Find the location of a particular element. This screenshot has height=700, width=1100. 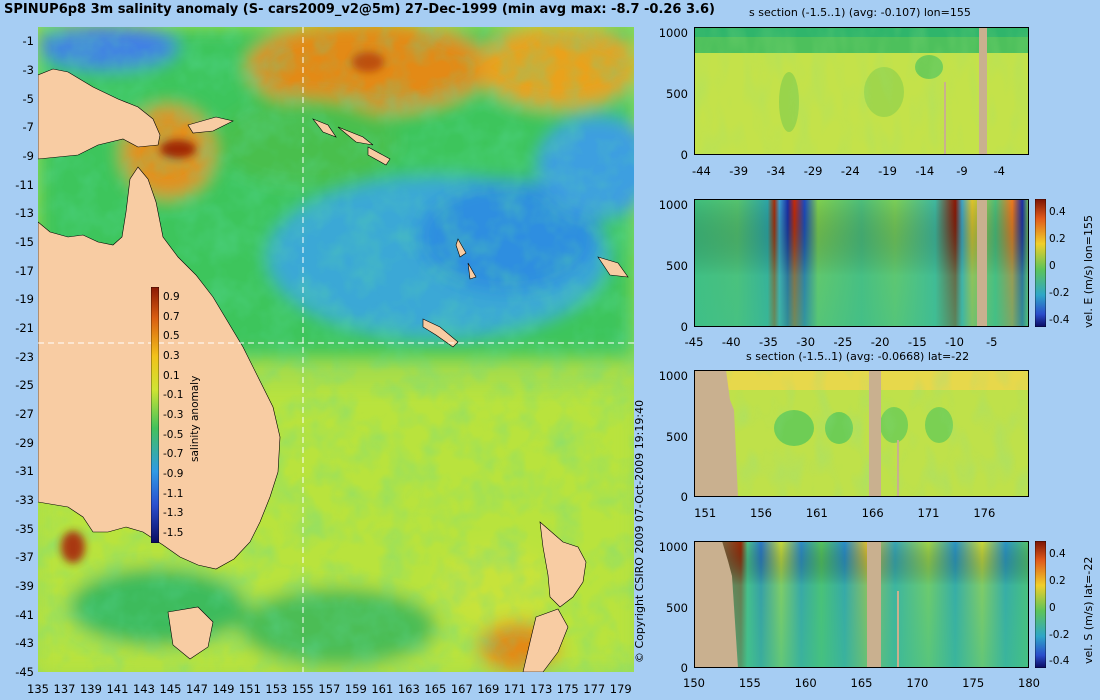

section4-y-tick: 0 is located at coordinates (684, 668).